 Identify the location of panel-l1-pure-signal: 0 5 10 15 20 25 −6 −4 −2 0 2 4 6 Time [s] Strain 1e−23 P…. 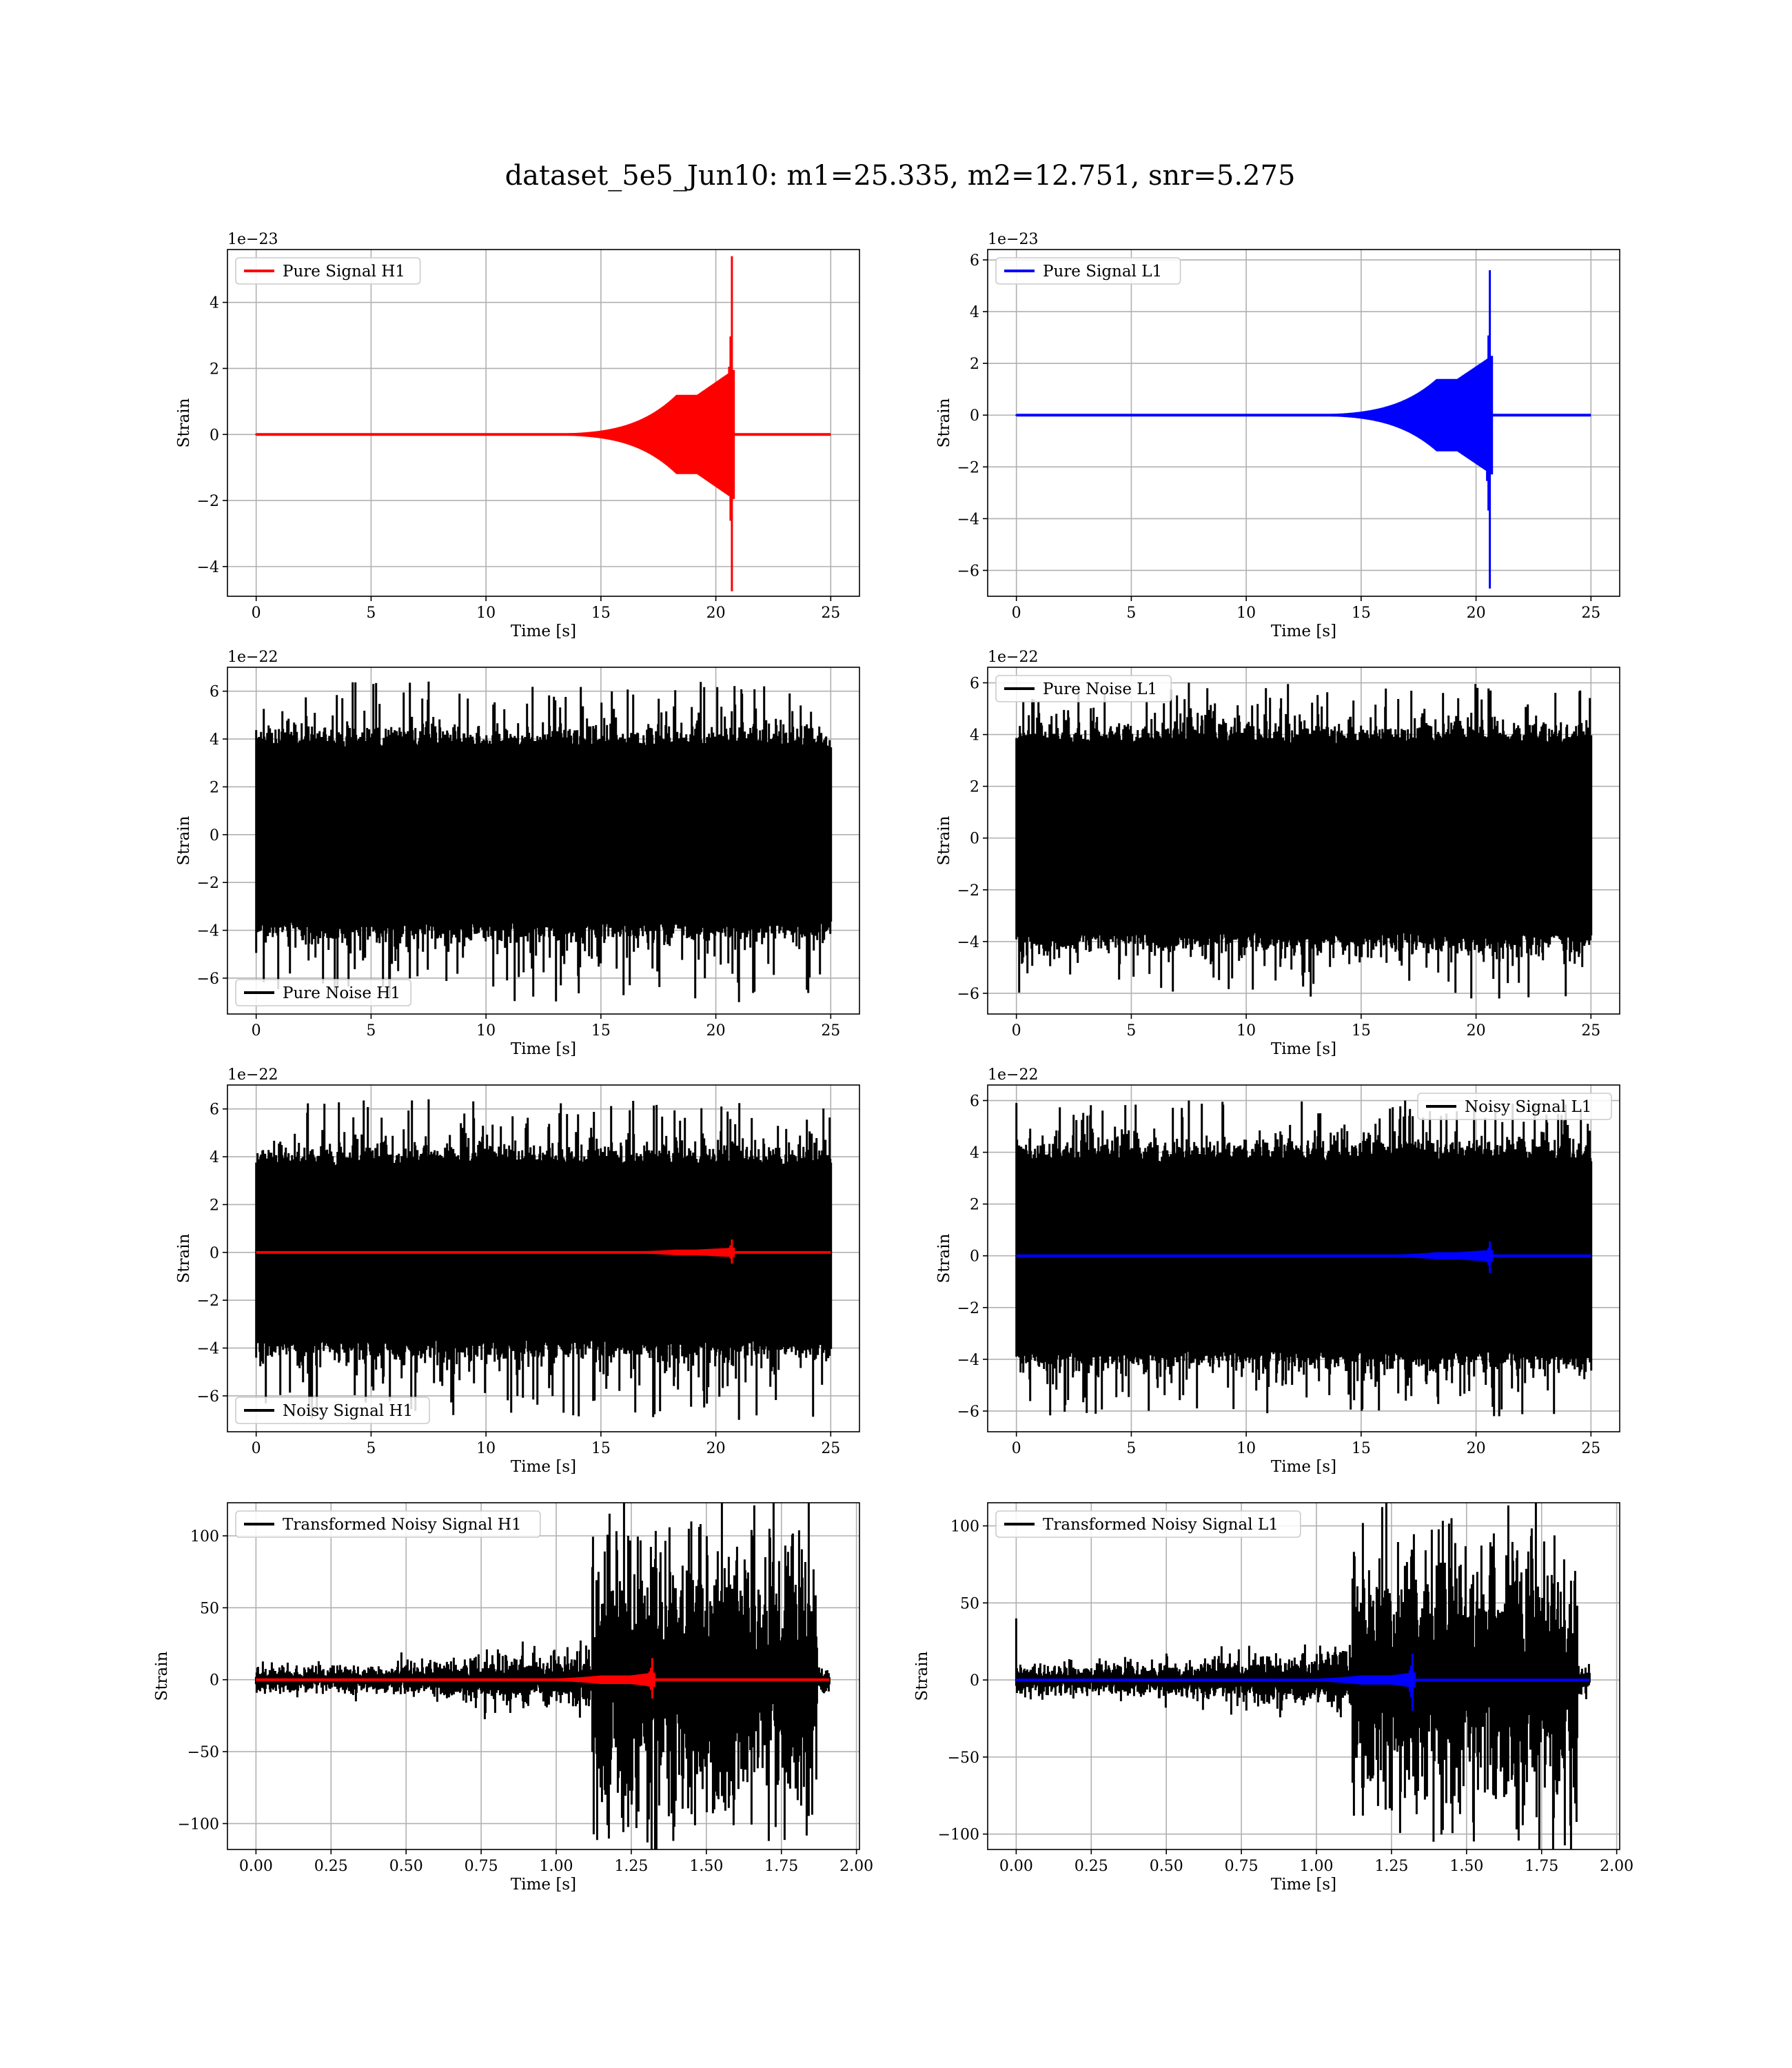
(1277, 435).